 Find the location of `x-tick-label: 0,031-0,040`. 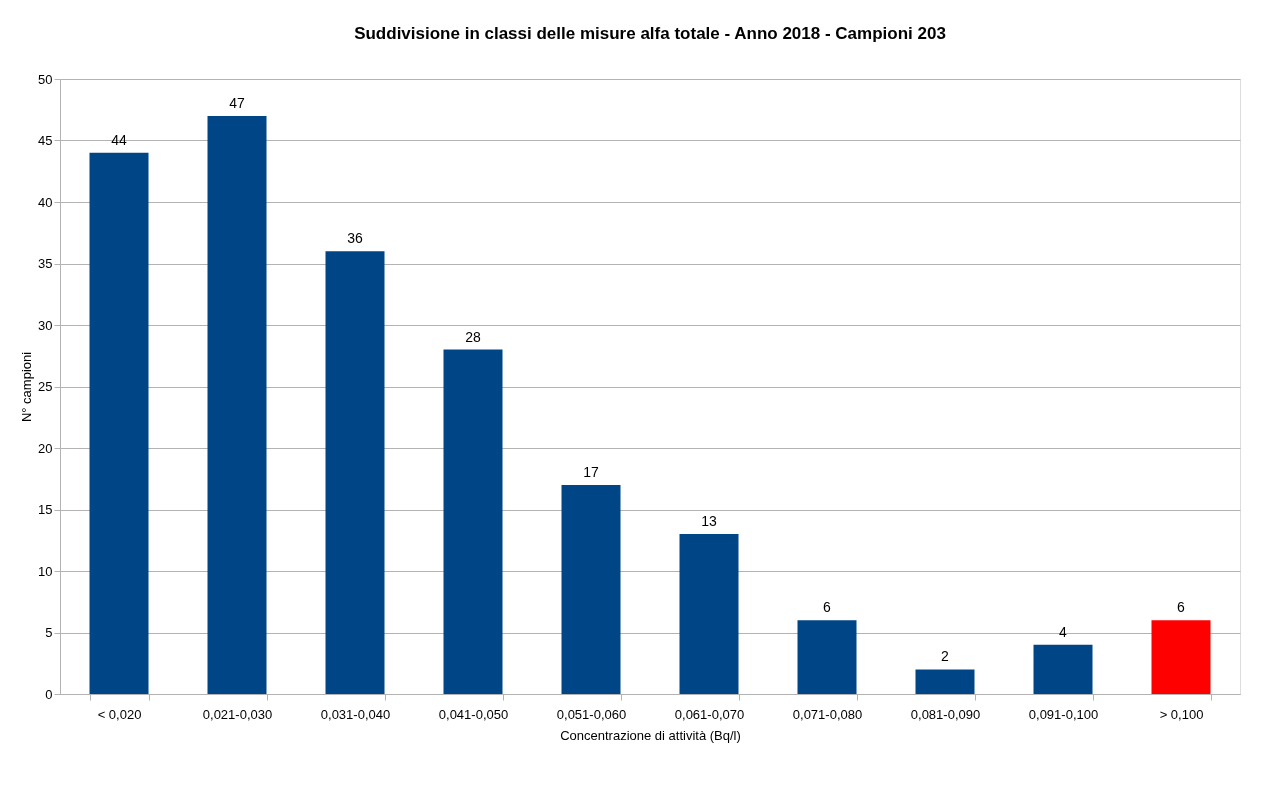

x-tick-label: 0,031-0,040 is located at coordinates (355, 714).